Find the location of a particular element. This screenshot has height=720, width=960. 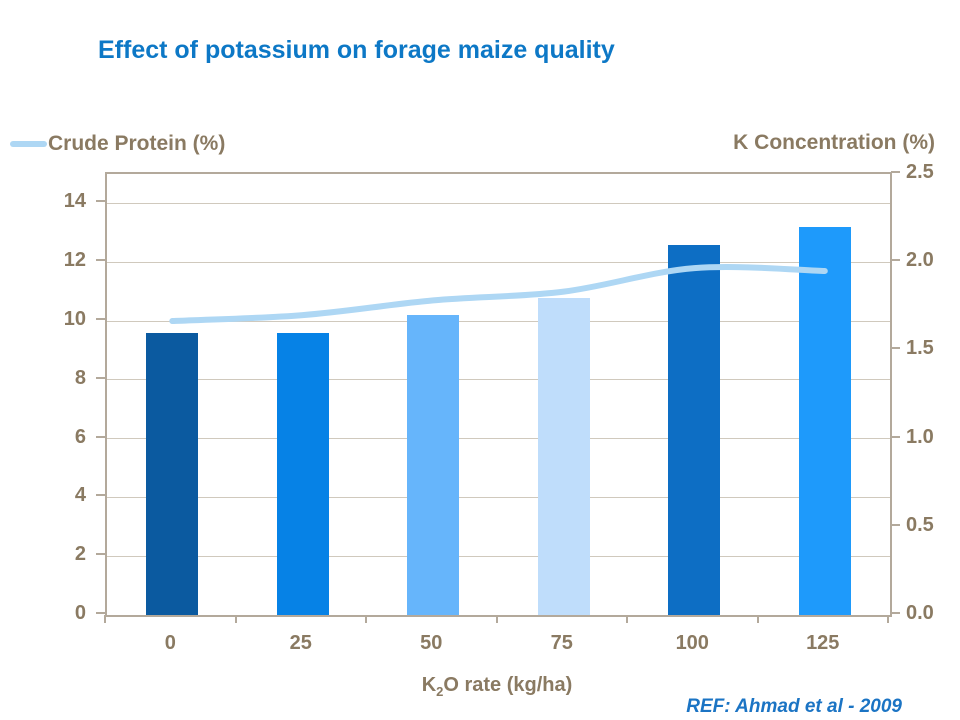

x-axis-title-sub: 2 is located at coordinates (440, 691).